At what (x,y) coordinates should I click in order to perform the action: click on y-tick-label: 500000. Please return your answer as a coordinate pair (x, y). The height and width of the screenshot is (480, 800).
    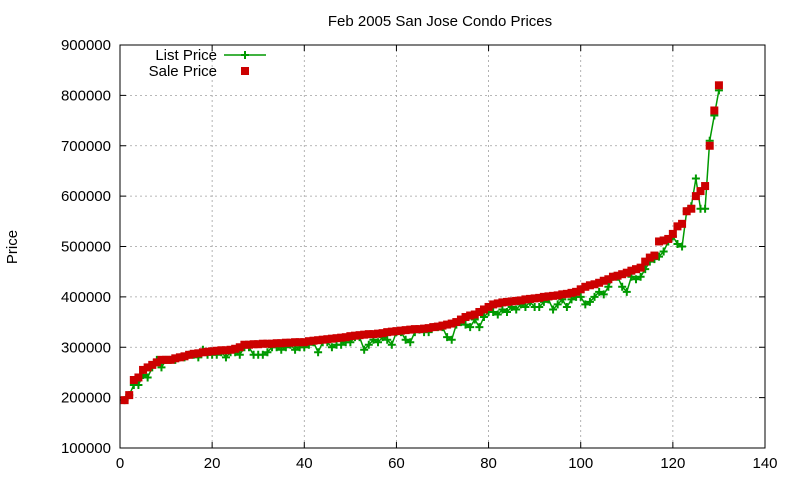
    Looking at the image, I should click on (86, 247).